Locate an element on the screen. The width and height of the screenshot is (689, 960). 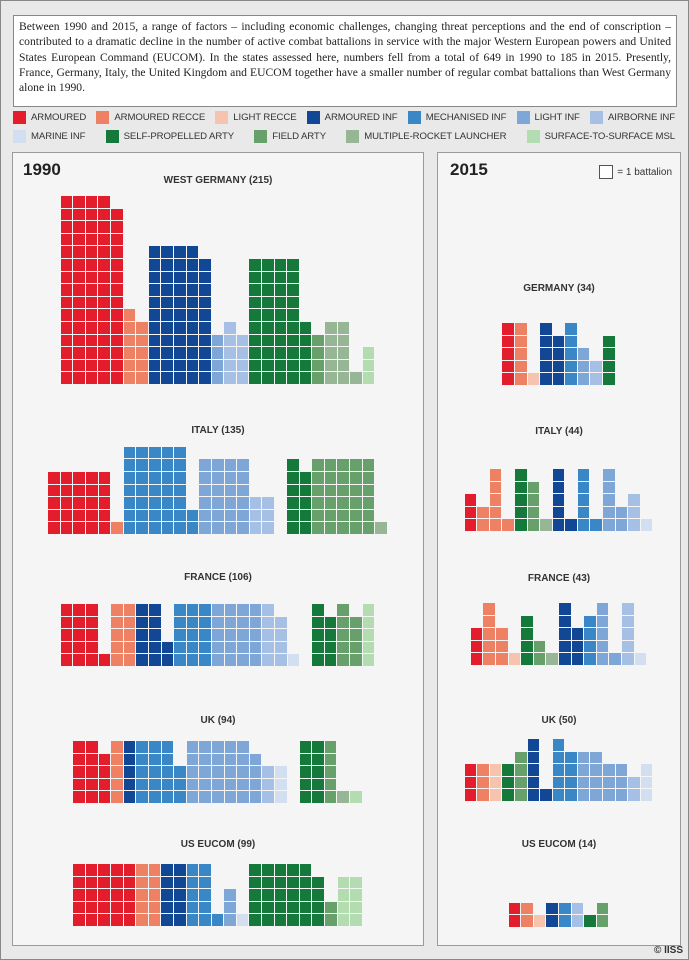
waffle-column-mrl is located at coordinates (331, 353).